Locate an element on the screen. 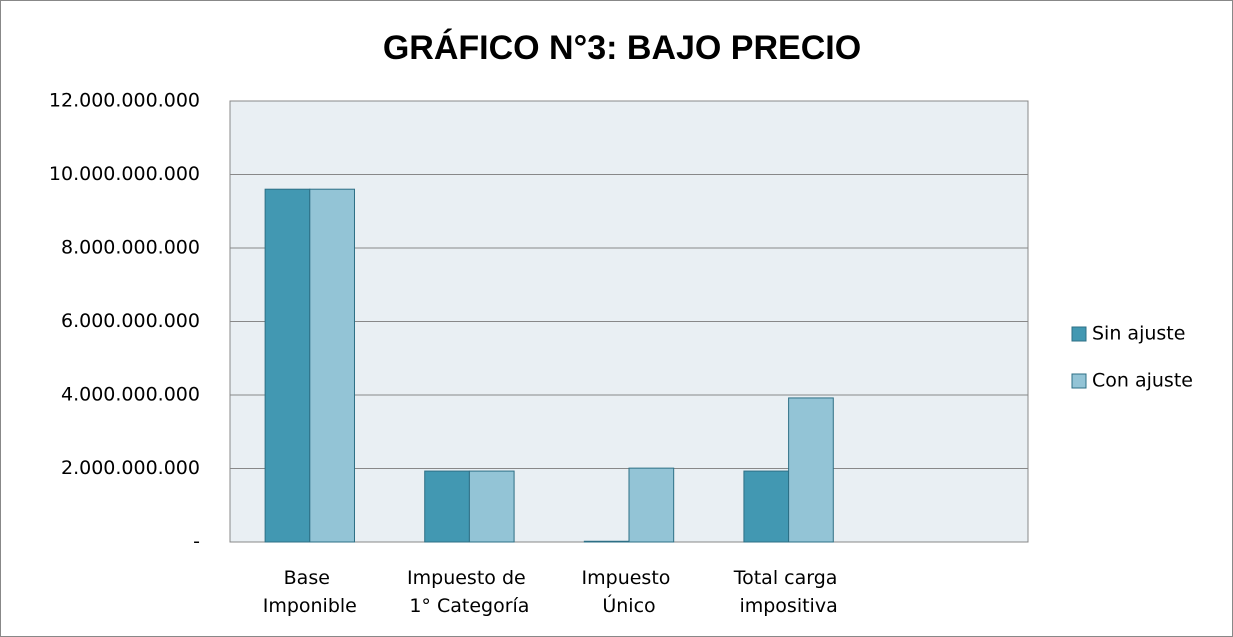 Image resolution: width=1233 pixels, height=637 pixels. x-tick-label: Impuesto Único is located at coordinates (629, 592).